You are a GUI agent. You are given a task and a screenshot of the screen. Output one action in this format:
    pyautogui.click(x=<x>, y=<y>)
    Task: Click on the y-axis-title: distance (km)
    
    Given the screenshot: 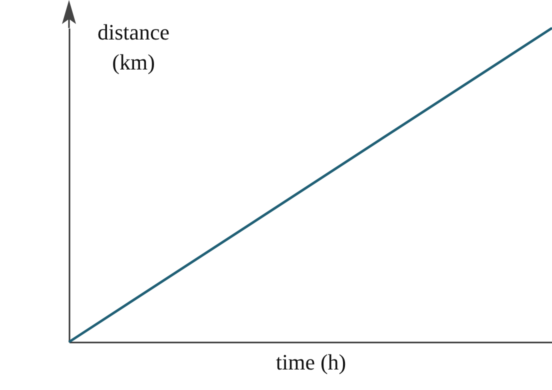 What is the action you would take?
    pyautogui.click(x=133, y=47)
    